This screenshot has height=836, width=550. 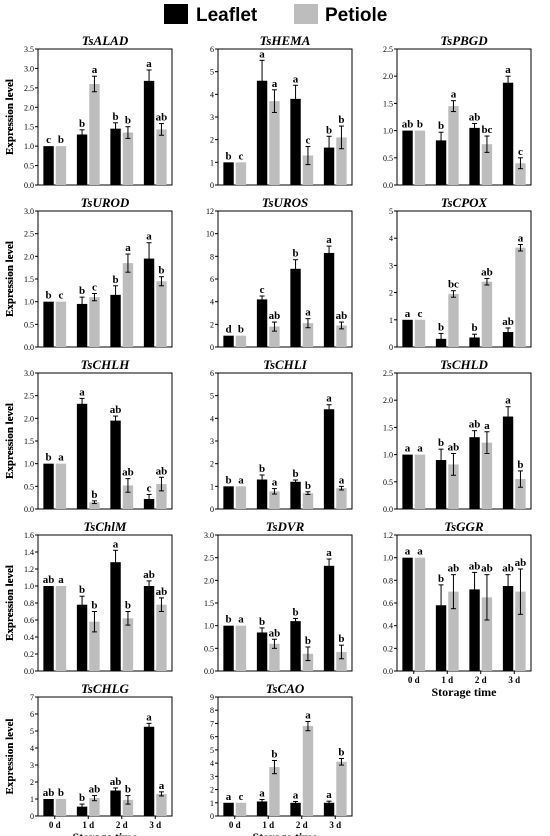 What do you see at coordinates (210, 234) in the screenshot?
I see `y-tick-label: 10` at bounding box center [210, 234].